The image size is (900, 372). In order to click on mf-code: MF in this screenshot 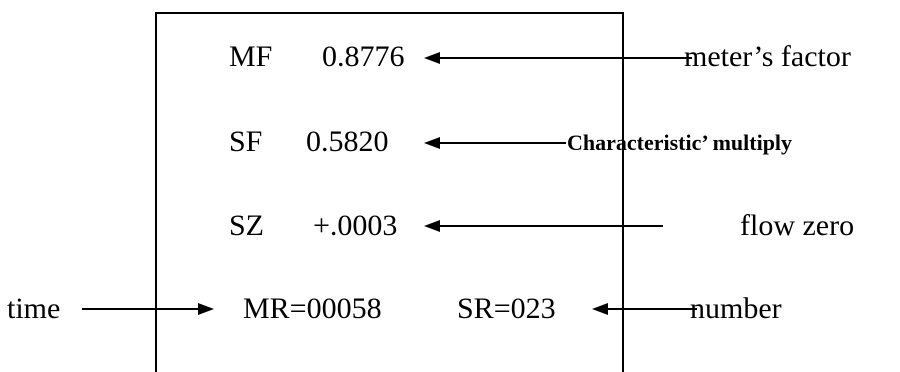, I will do `click(251, 56)`.